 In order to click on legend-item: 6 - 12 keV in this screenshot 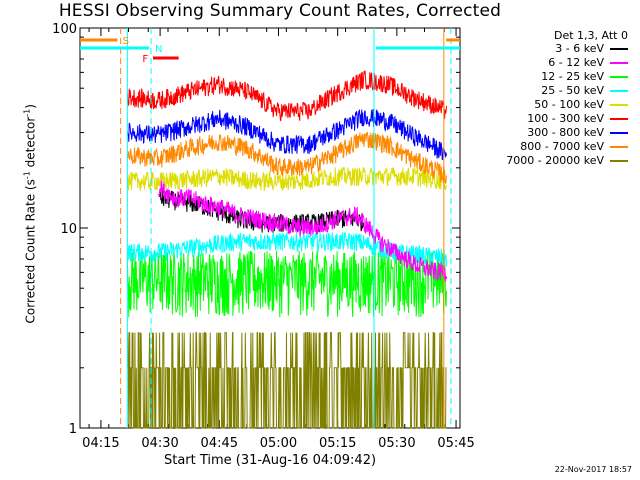, I will do `click(550, 63)`.